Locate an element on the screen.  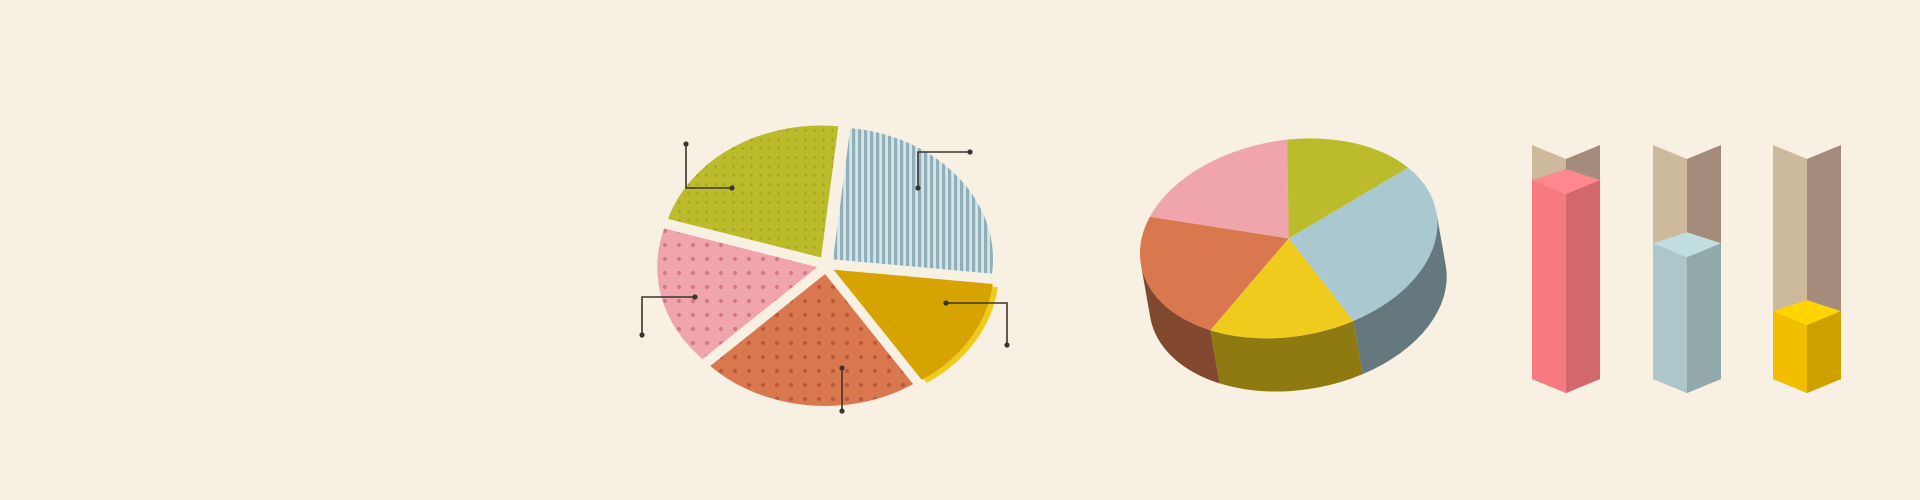
exploded-patterned-pie is located at coordinates (824, 269).